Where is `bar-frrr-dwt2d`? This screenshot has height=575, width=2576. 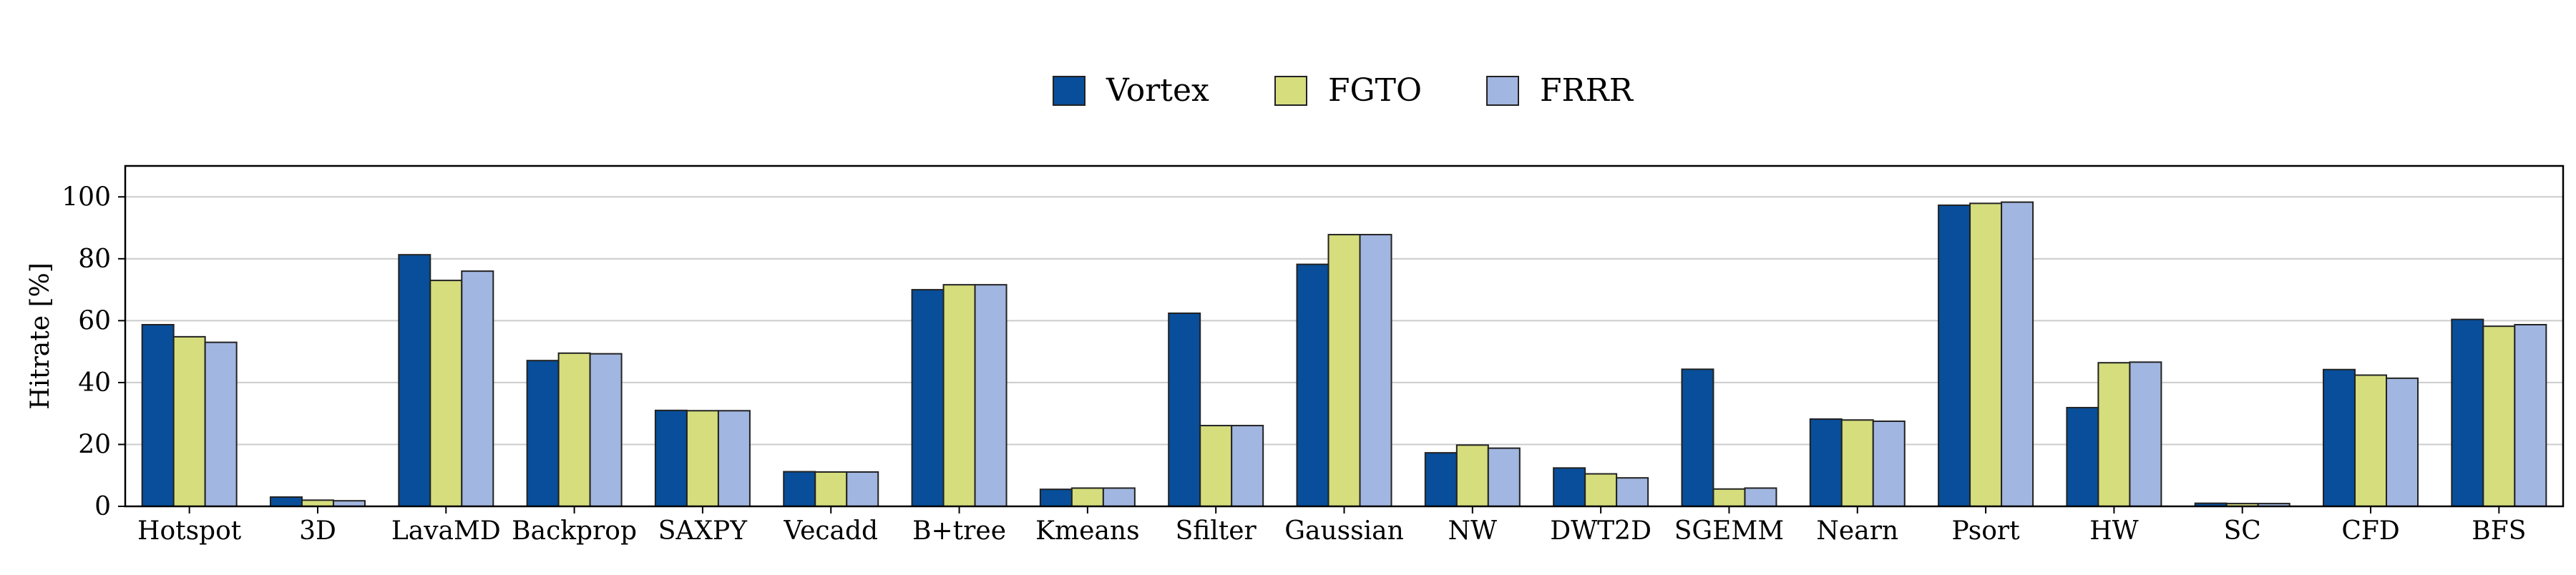 bar-frrr-dwt2d is located at coordinates (1632, 492).